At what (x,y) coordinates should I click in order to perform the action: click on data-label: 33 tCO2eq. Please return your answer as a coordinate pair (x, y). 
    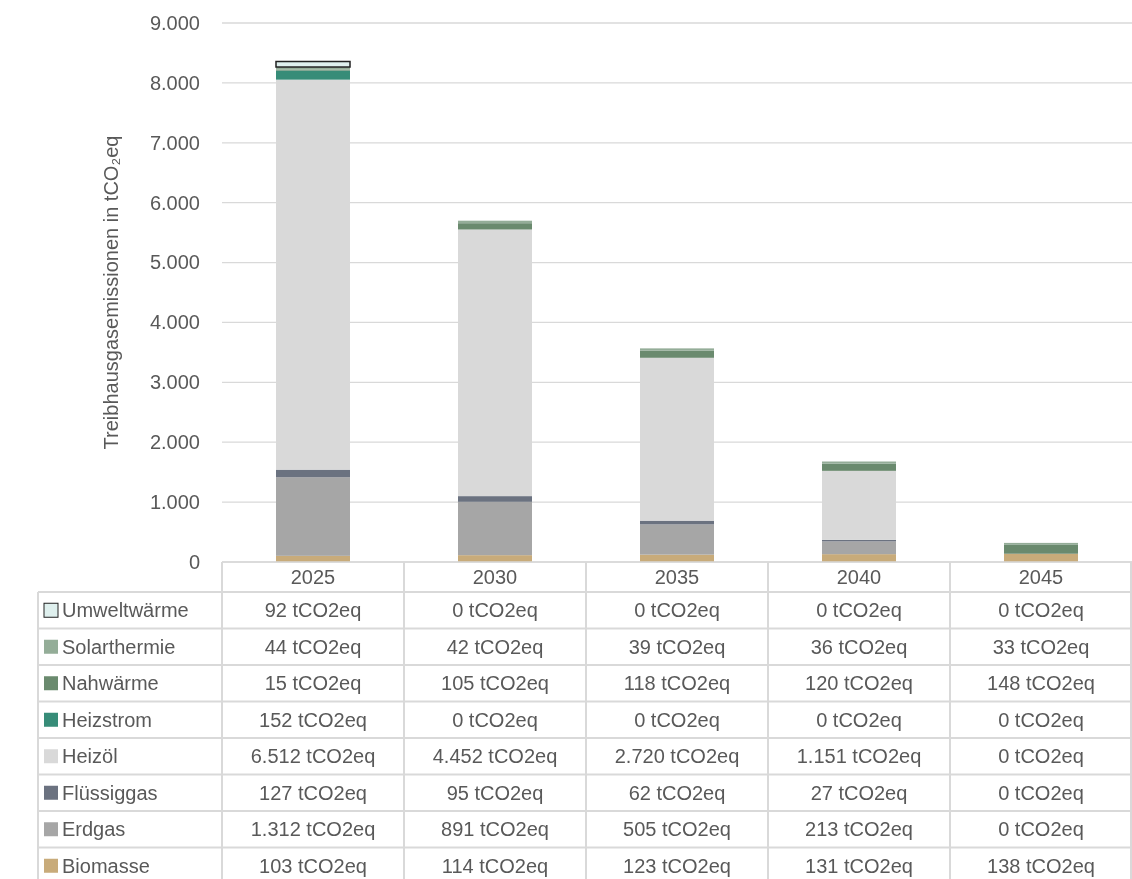
    Looking at the image, I should click on (1041, 646).